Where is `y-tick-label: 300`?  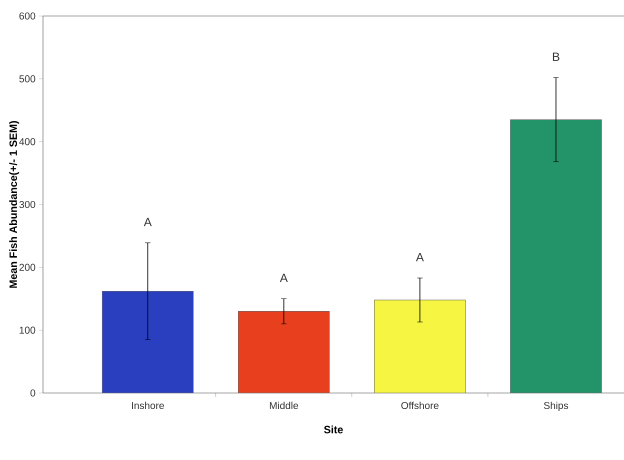
y-tick-label: 300 is located at coordinates (27, 204).